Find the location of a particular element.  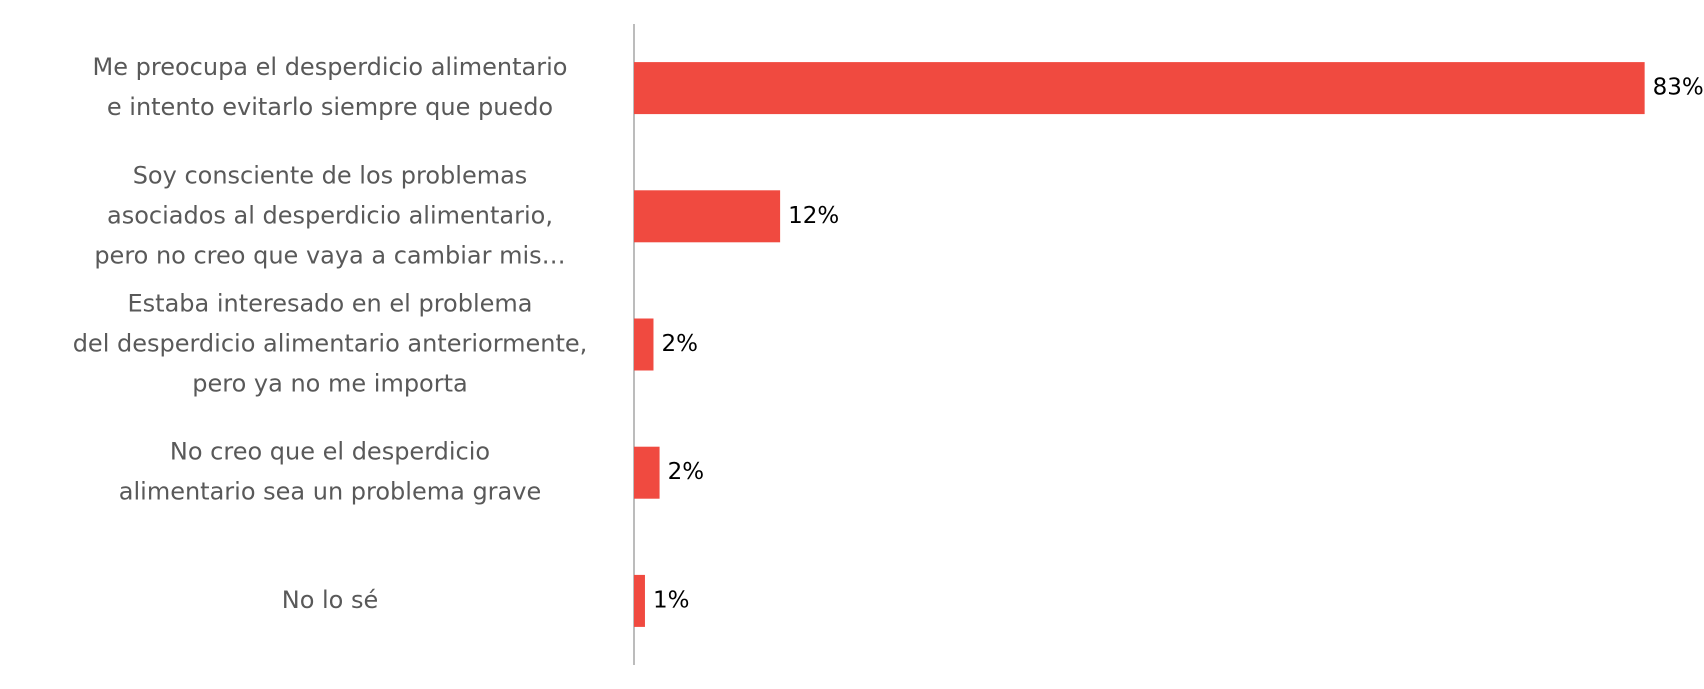

category-label: asociados al desperdicio alimentario, is located at coordinates (330, 215).